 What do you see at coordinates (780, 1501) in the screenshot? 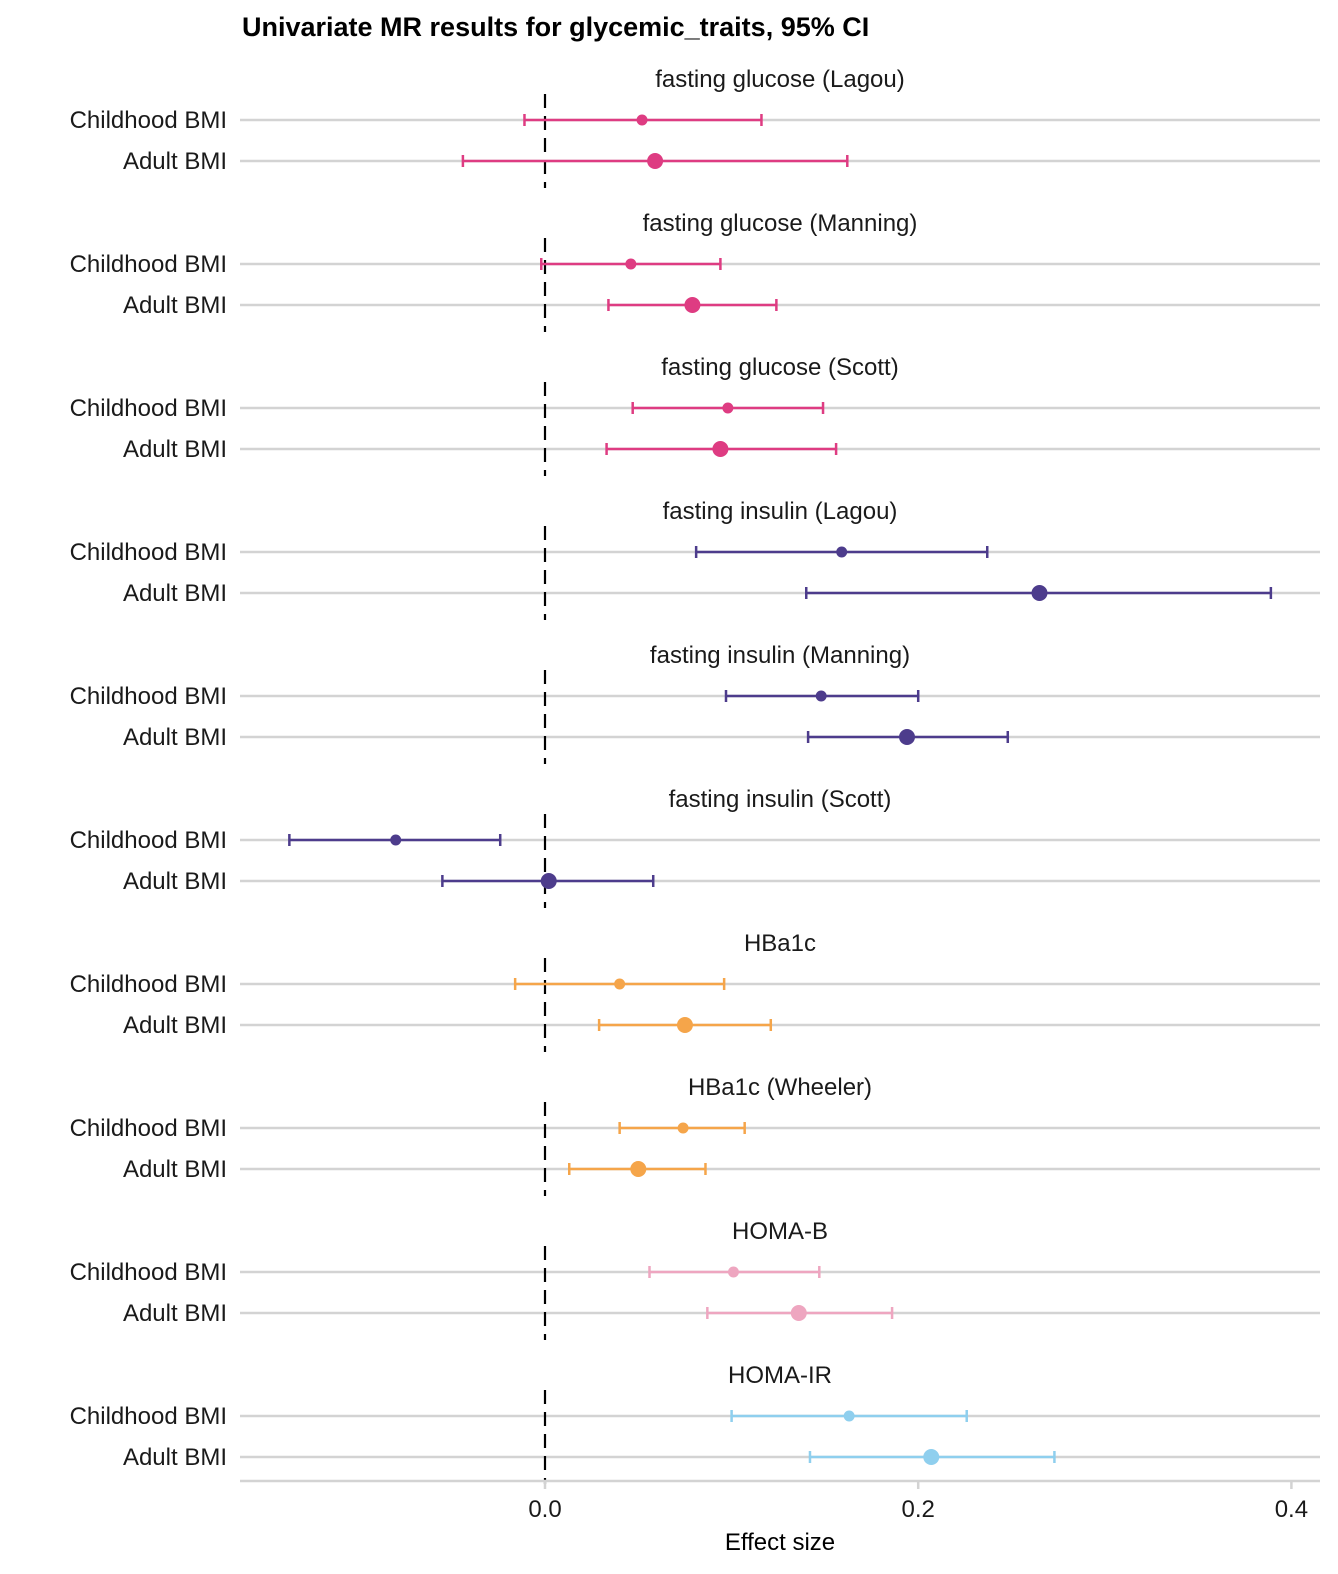
I see `x-axis: 0.0 0.2 0.4` at bounding box center [780, 1501].